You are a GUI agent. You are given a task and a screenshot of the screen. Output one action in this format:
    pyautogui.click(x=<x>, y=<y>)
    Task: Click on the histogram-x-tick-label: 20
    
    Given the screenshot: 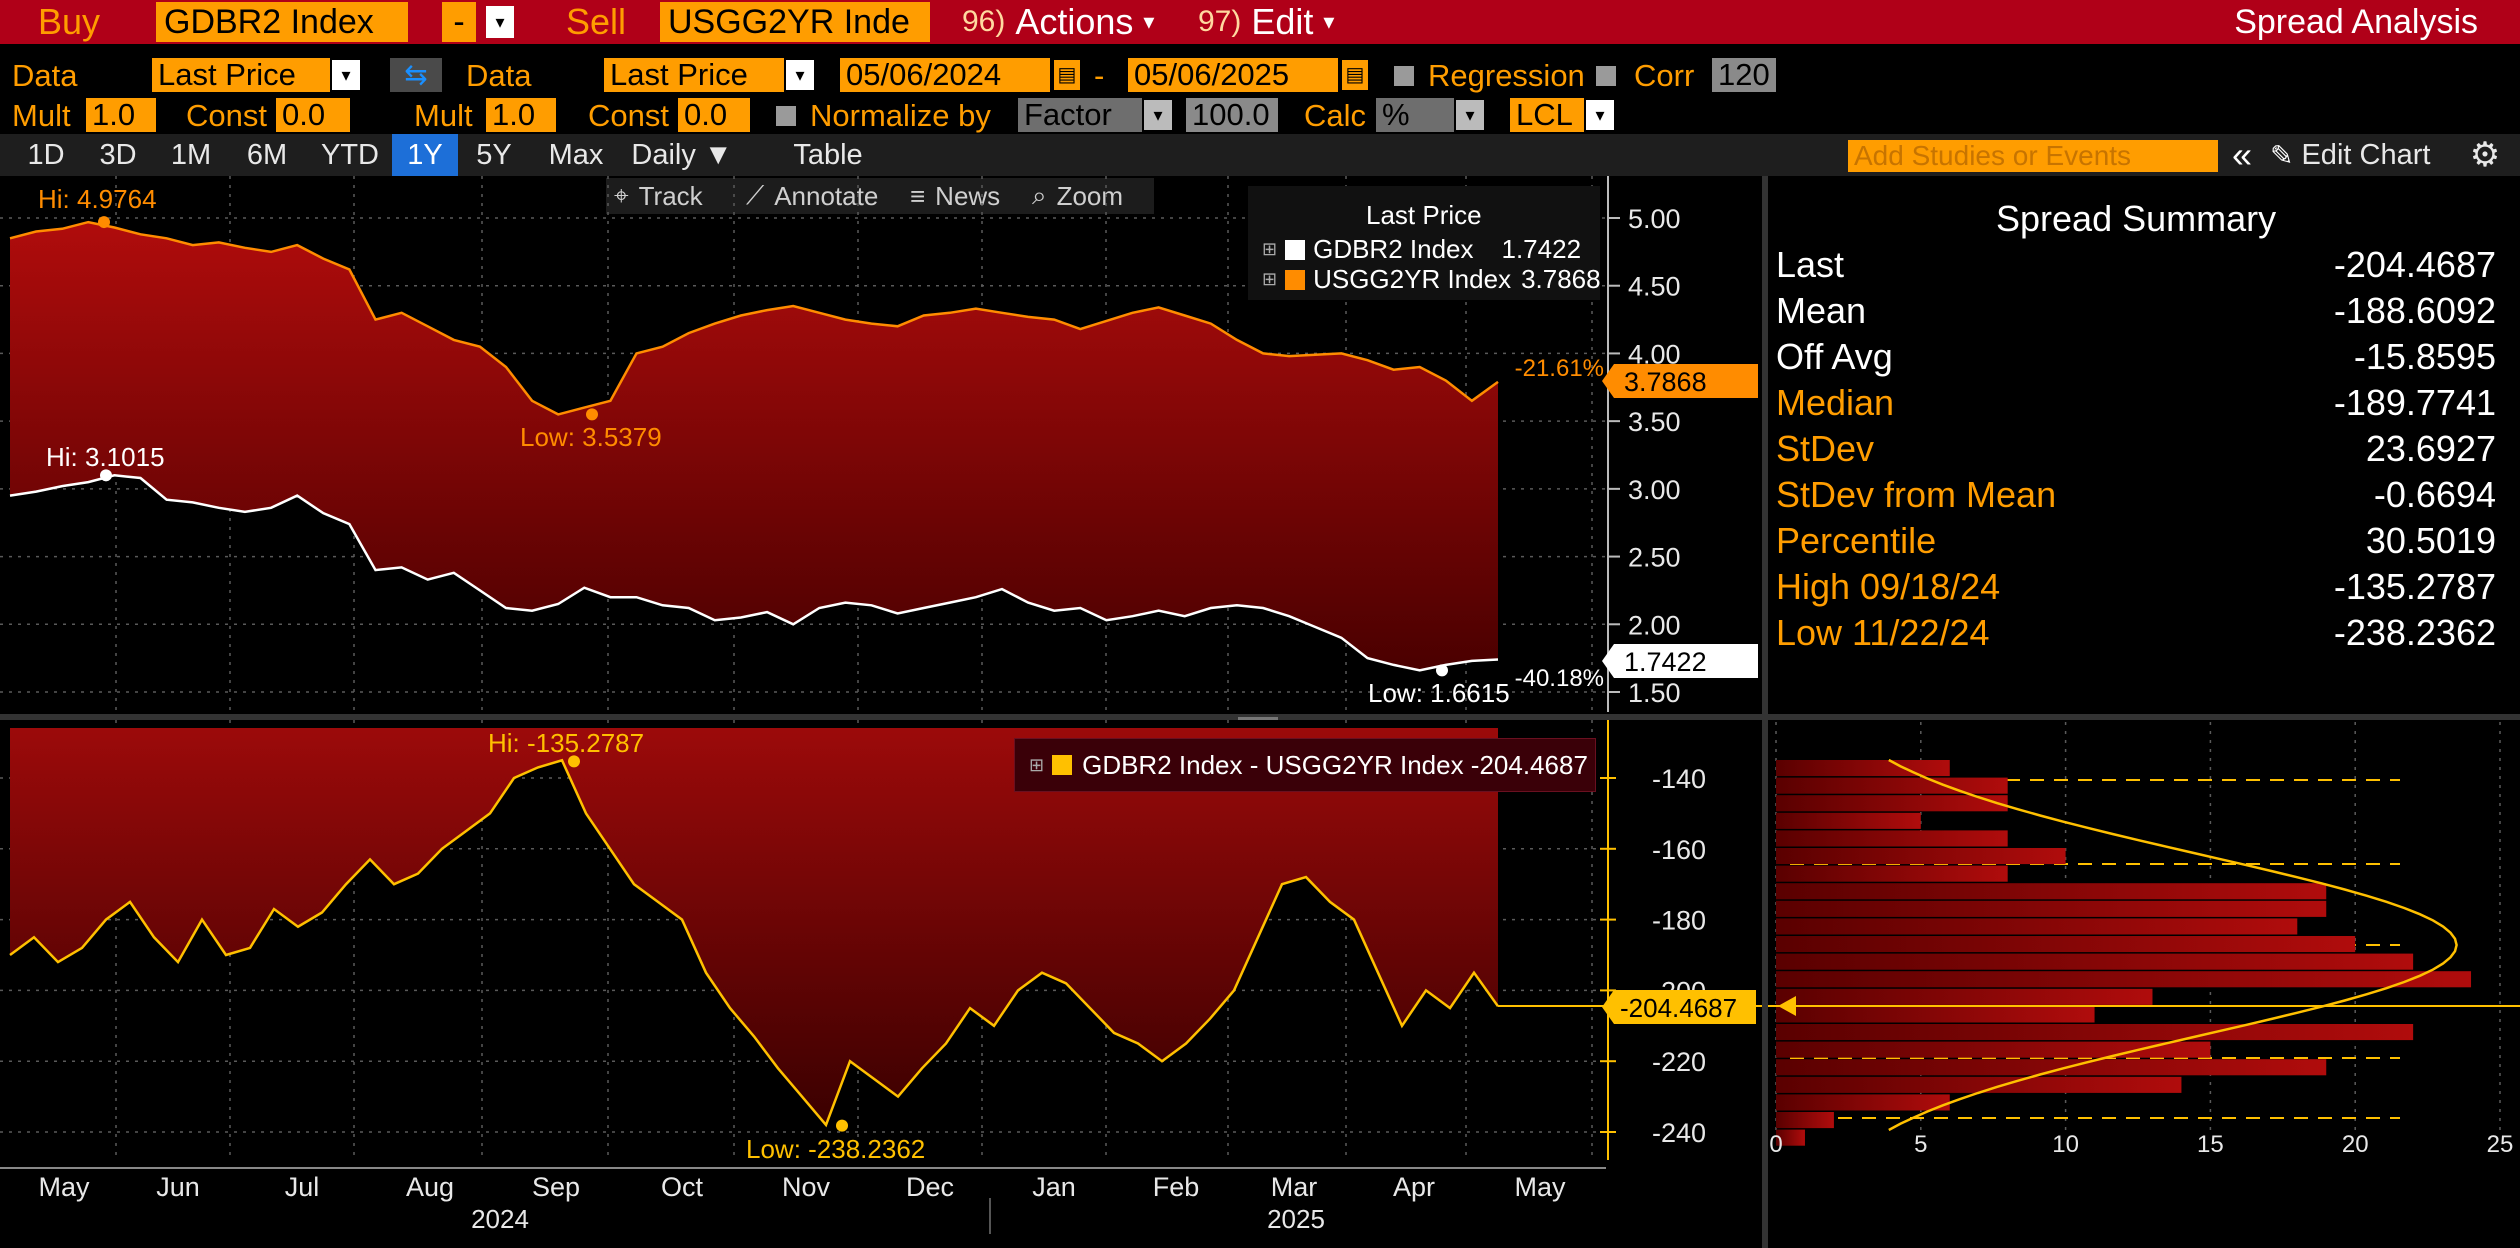 What is the action you would take?
    pyautogui.click(x=2355, y=1144)
    